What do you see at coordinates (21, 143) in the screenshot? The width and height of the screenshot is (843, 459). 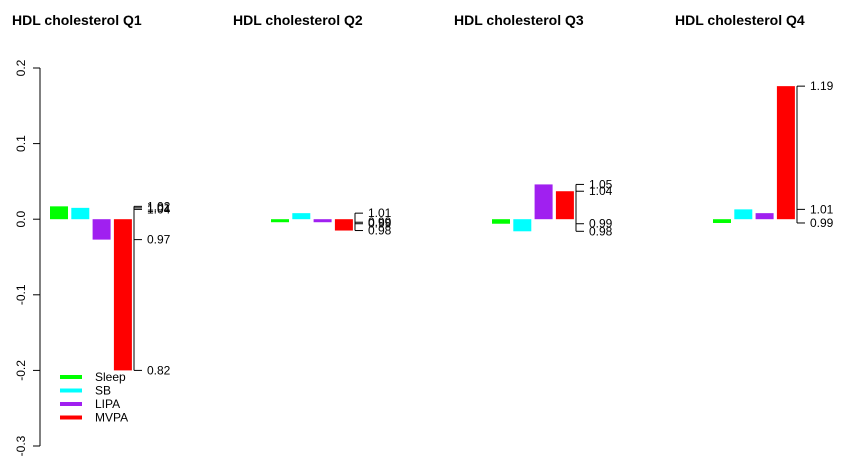 I see `y-tick-label: 0.1` at bounding box center [21, 143].